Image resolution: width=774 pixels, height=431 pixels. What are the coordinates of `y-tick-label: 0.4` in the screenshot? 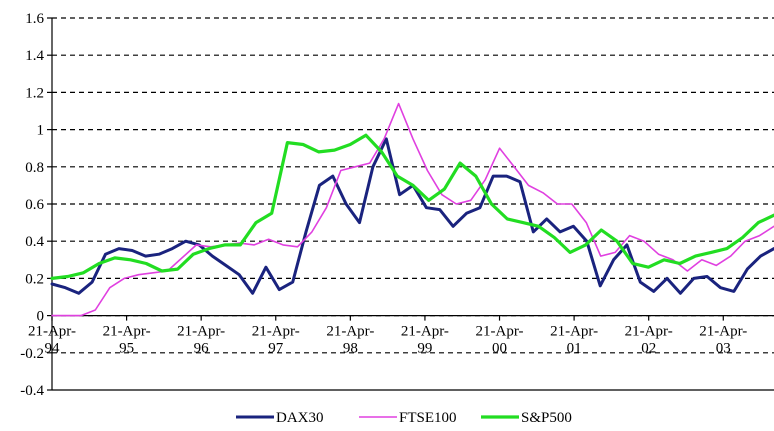 It's located at (34, 242).